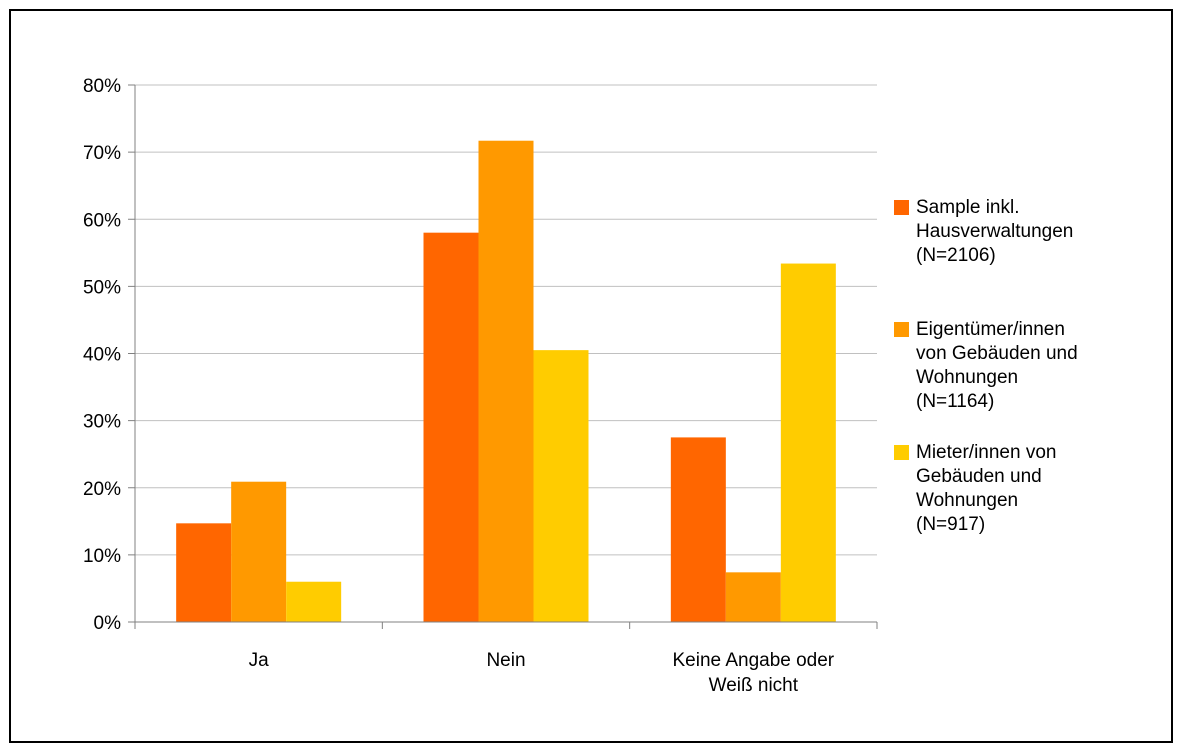  I want to click on x-tick-labels: Ja Nein Keine Angabe oder Weiß nicht, so click(542, 673).